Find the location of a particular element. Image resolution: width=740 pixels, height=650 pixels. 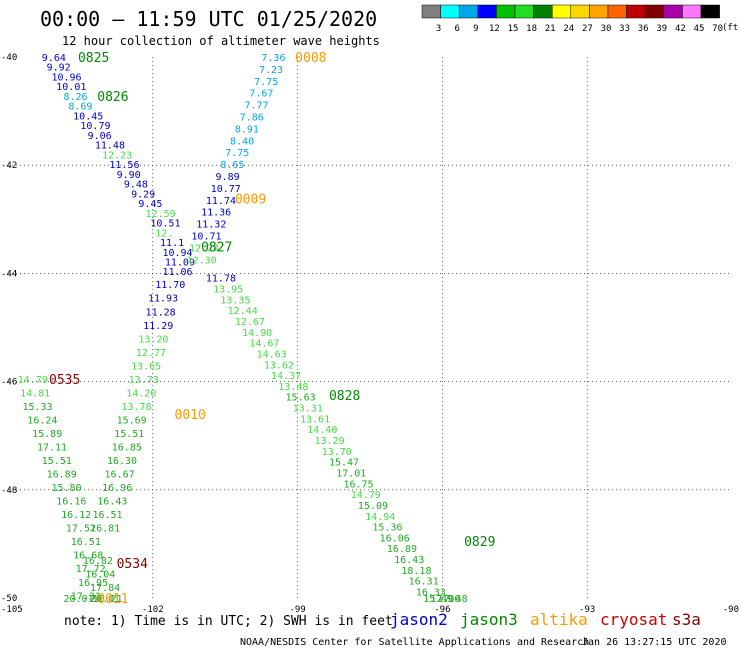

wave-height-value: 9.90 is located at coordinates (129, 175).